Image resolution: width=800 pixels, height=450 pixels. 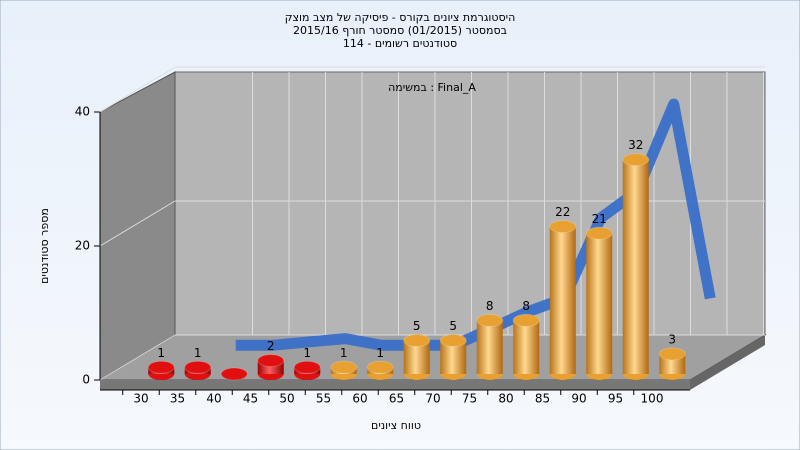 I want to click on title-line: 114 - סטודנטים רשומים, so click(x=400, y=43).